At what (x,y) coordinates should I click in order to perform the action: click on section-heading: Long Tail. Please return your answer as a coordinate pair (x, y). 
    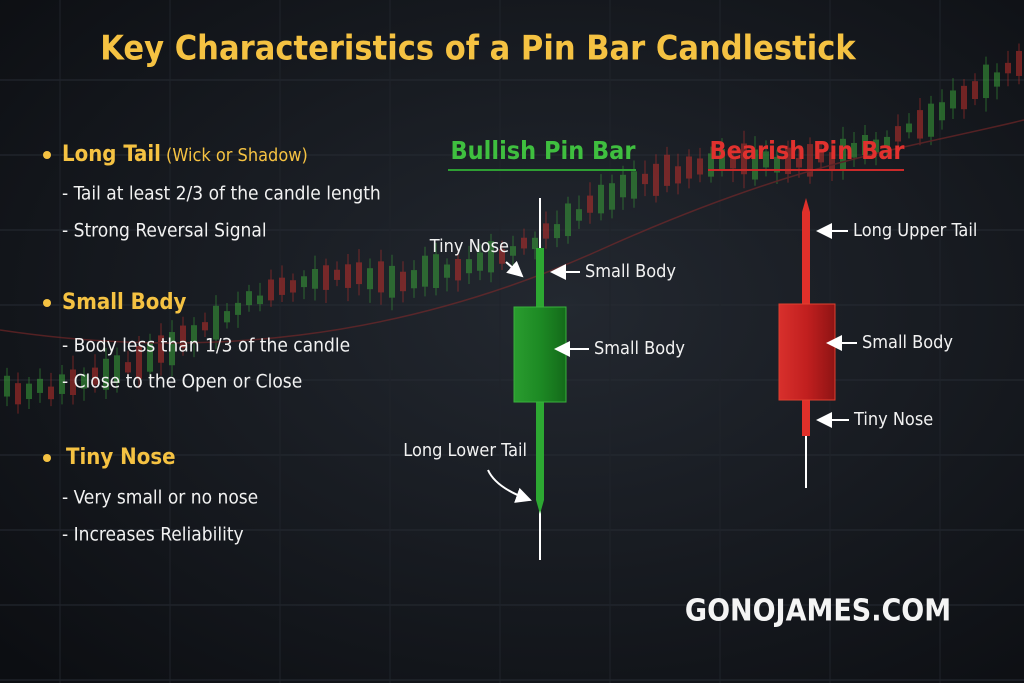
    Looking at the image, I should click on (111, 154).